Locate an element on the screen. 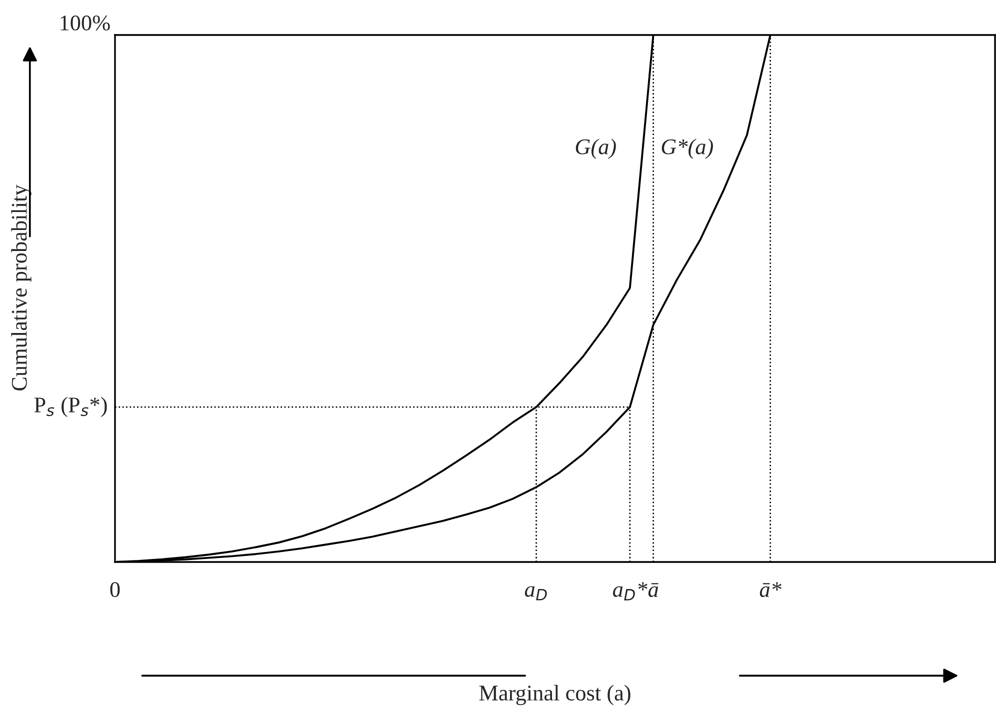  x-tick-label: a$_{D}$* is located at coordinates (630, 591).